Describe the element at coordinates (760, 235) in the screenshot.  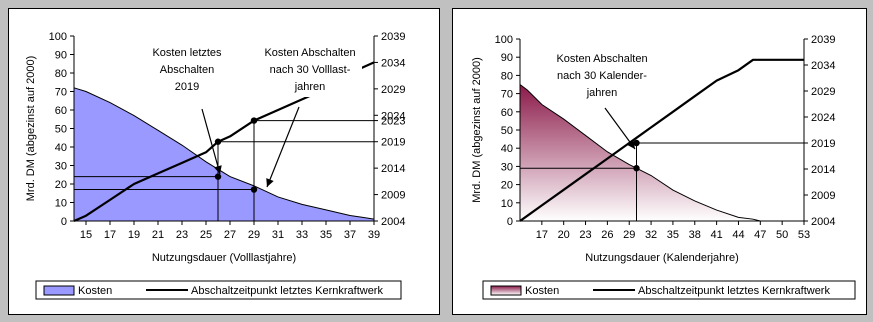
I see `x-tick-label: 47` at that location.